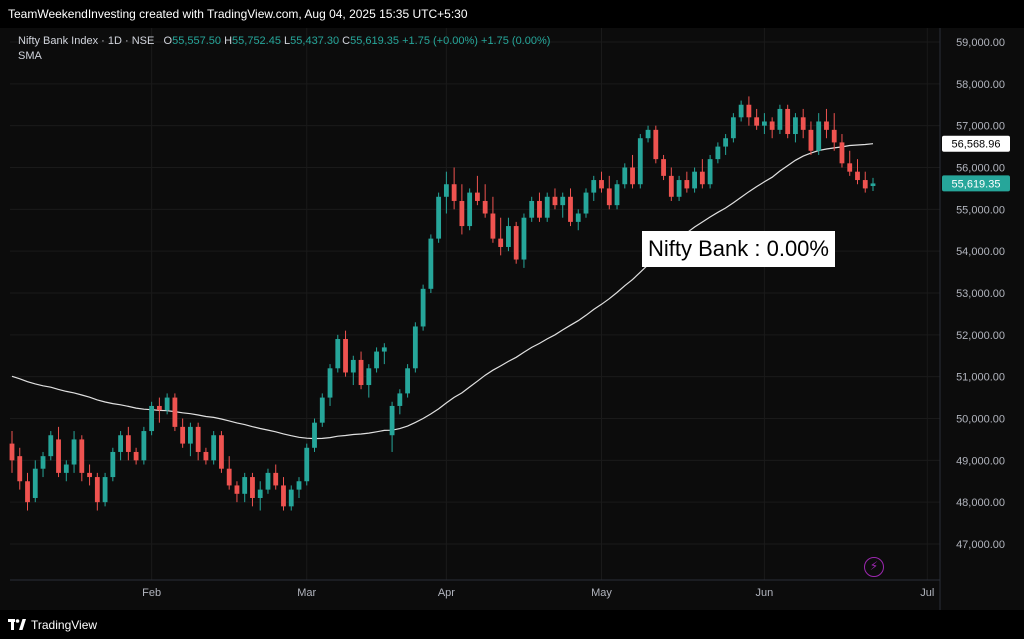 The height and width of the screenshot is (639, 1024). I want to click on time-axis: FebMarAprMayJunJulAug, so click(583, 593).